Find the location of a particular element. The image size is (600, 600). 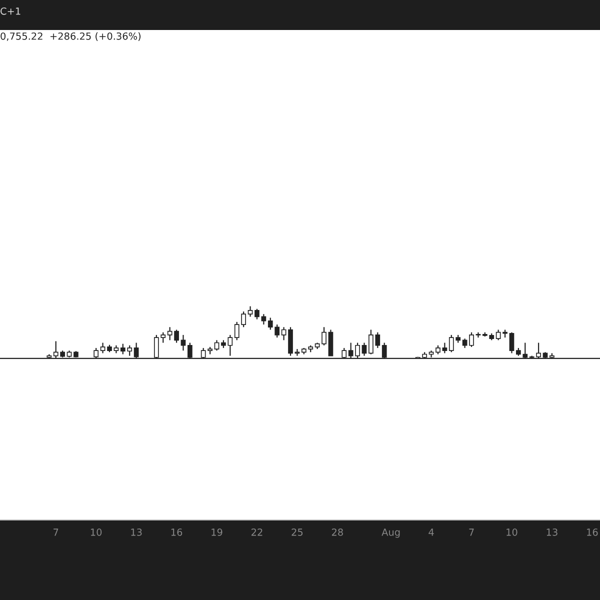

x-tick-label: 28 is located at coordinates (337, 532).